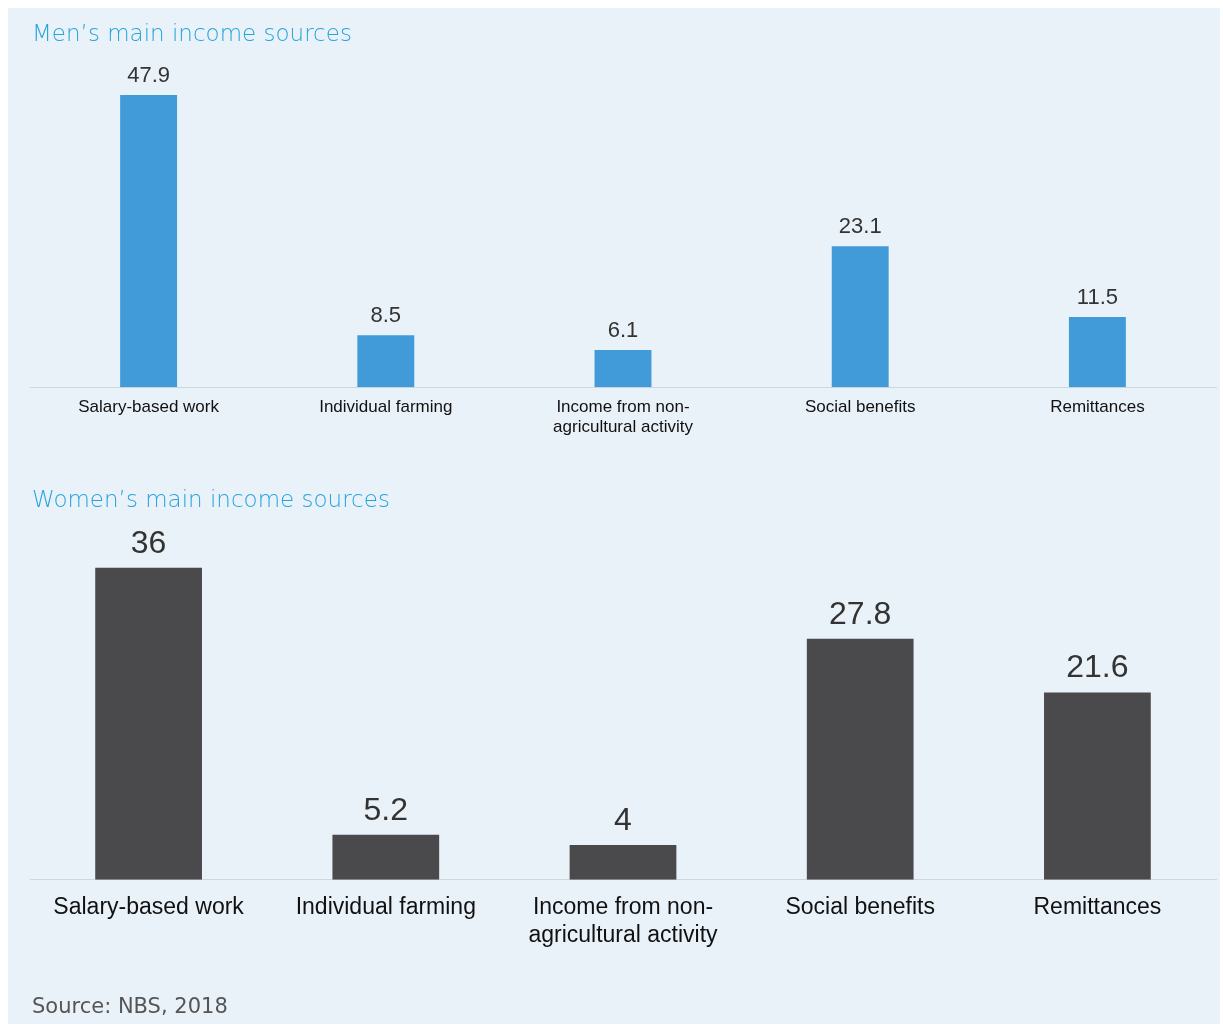  What do you see at coordinates (192, 33) in the screenshot?
I see `chart-title: Men’s main income sources` at bounding box center [192, 33].